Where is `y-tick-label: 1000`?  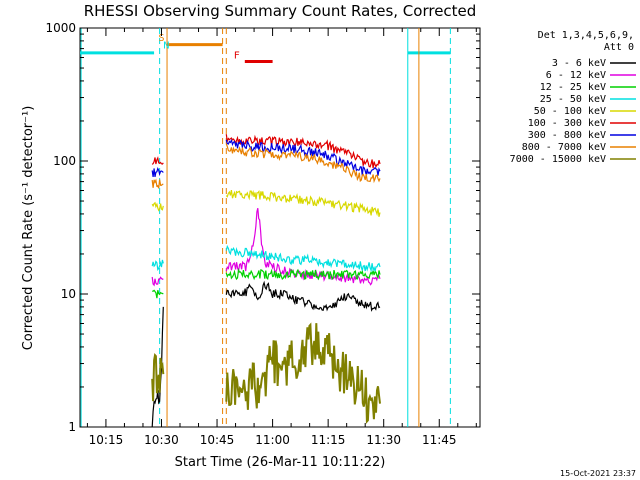 y-tick-label: 1000 is located at coordinates (60, 28).